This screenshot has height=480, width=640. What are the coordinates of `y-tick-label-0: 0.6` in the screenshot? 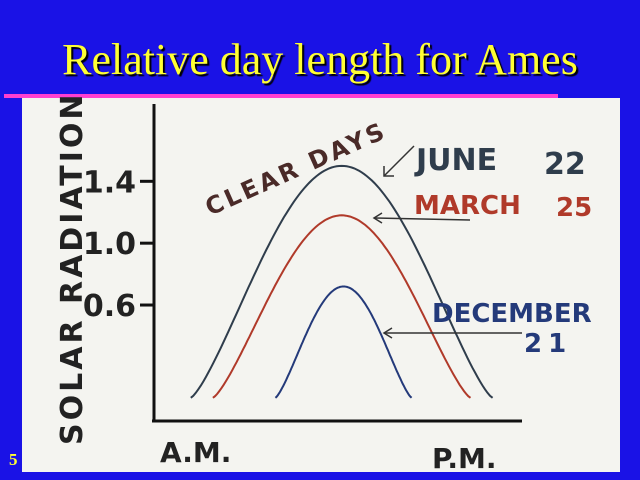 It's located at (109, 306).